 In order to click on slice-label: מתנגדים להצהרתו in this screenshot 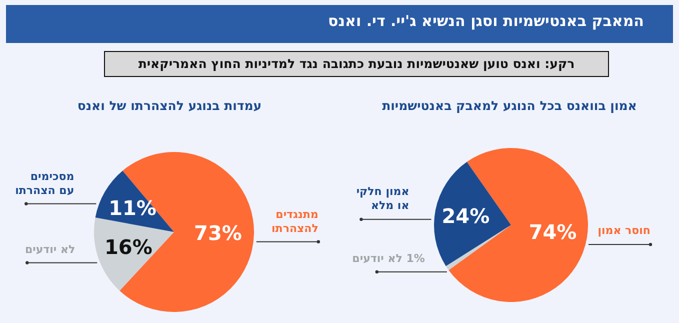, I will do `click(295, 222)`.